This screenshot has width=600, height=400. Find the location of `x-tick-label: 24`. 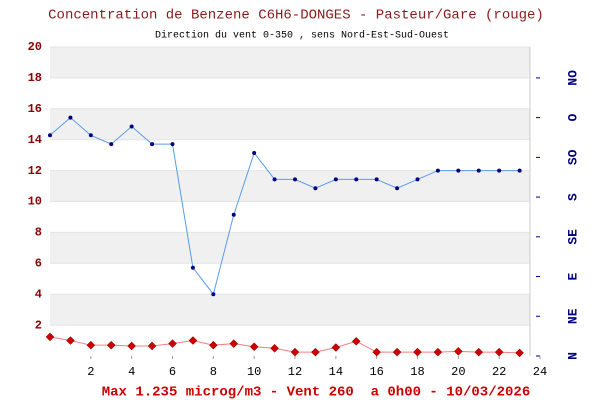

x-tick-label: 24 is located at coordinates (540, 372).